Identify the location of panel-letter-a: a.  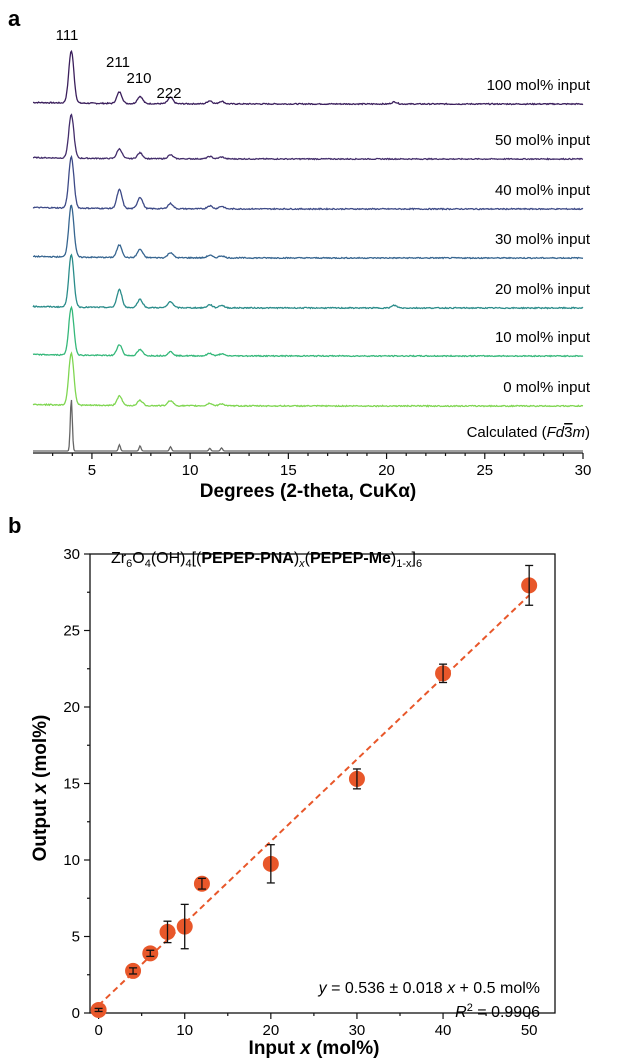
(14, 18).